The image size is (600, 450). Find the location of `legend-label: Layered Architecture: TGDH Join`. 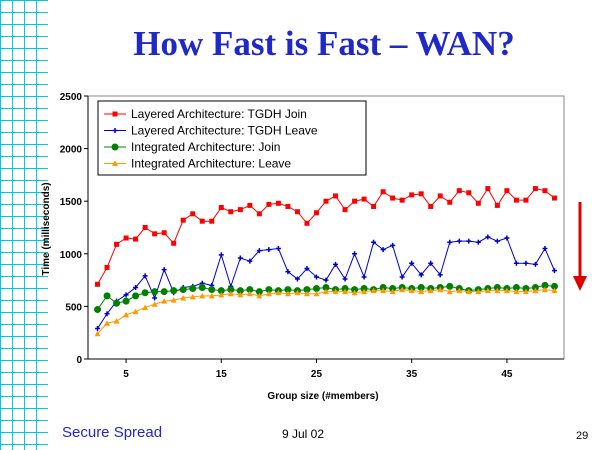

legend-label: Layered Architecture: TGDH Join is located at coordinates (219, 114).